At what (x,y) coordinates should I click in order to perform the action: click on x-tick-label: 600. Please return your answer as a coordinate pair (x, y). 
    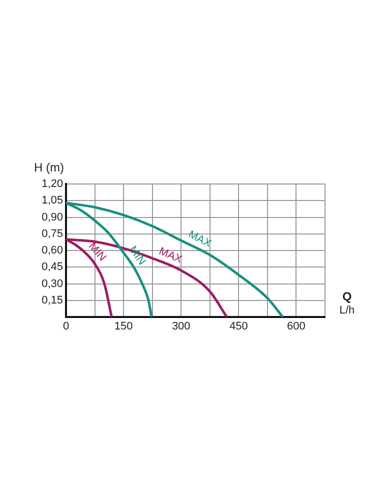
    Looking at the image, I should click on (296, 326).